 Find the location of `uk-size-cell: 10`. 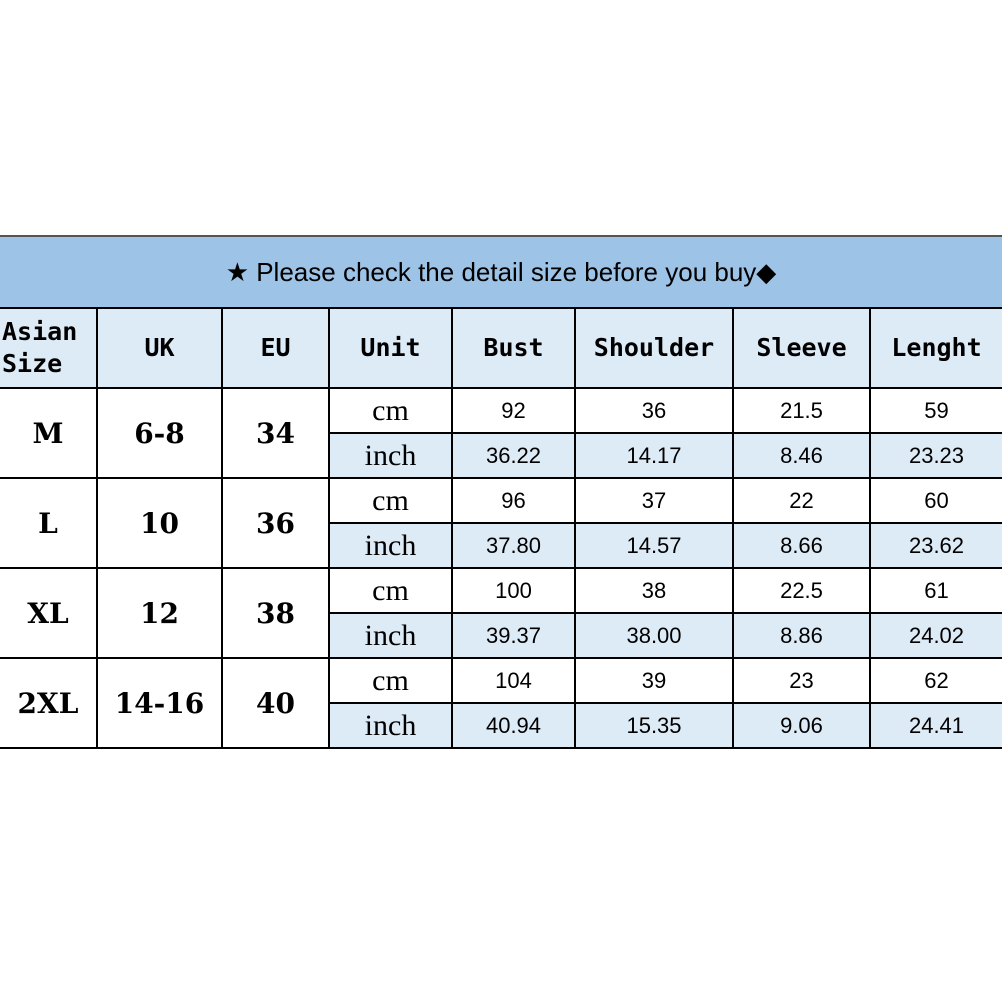

uk-size-cell: 10 is located at coordinates (159, 523).